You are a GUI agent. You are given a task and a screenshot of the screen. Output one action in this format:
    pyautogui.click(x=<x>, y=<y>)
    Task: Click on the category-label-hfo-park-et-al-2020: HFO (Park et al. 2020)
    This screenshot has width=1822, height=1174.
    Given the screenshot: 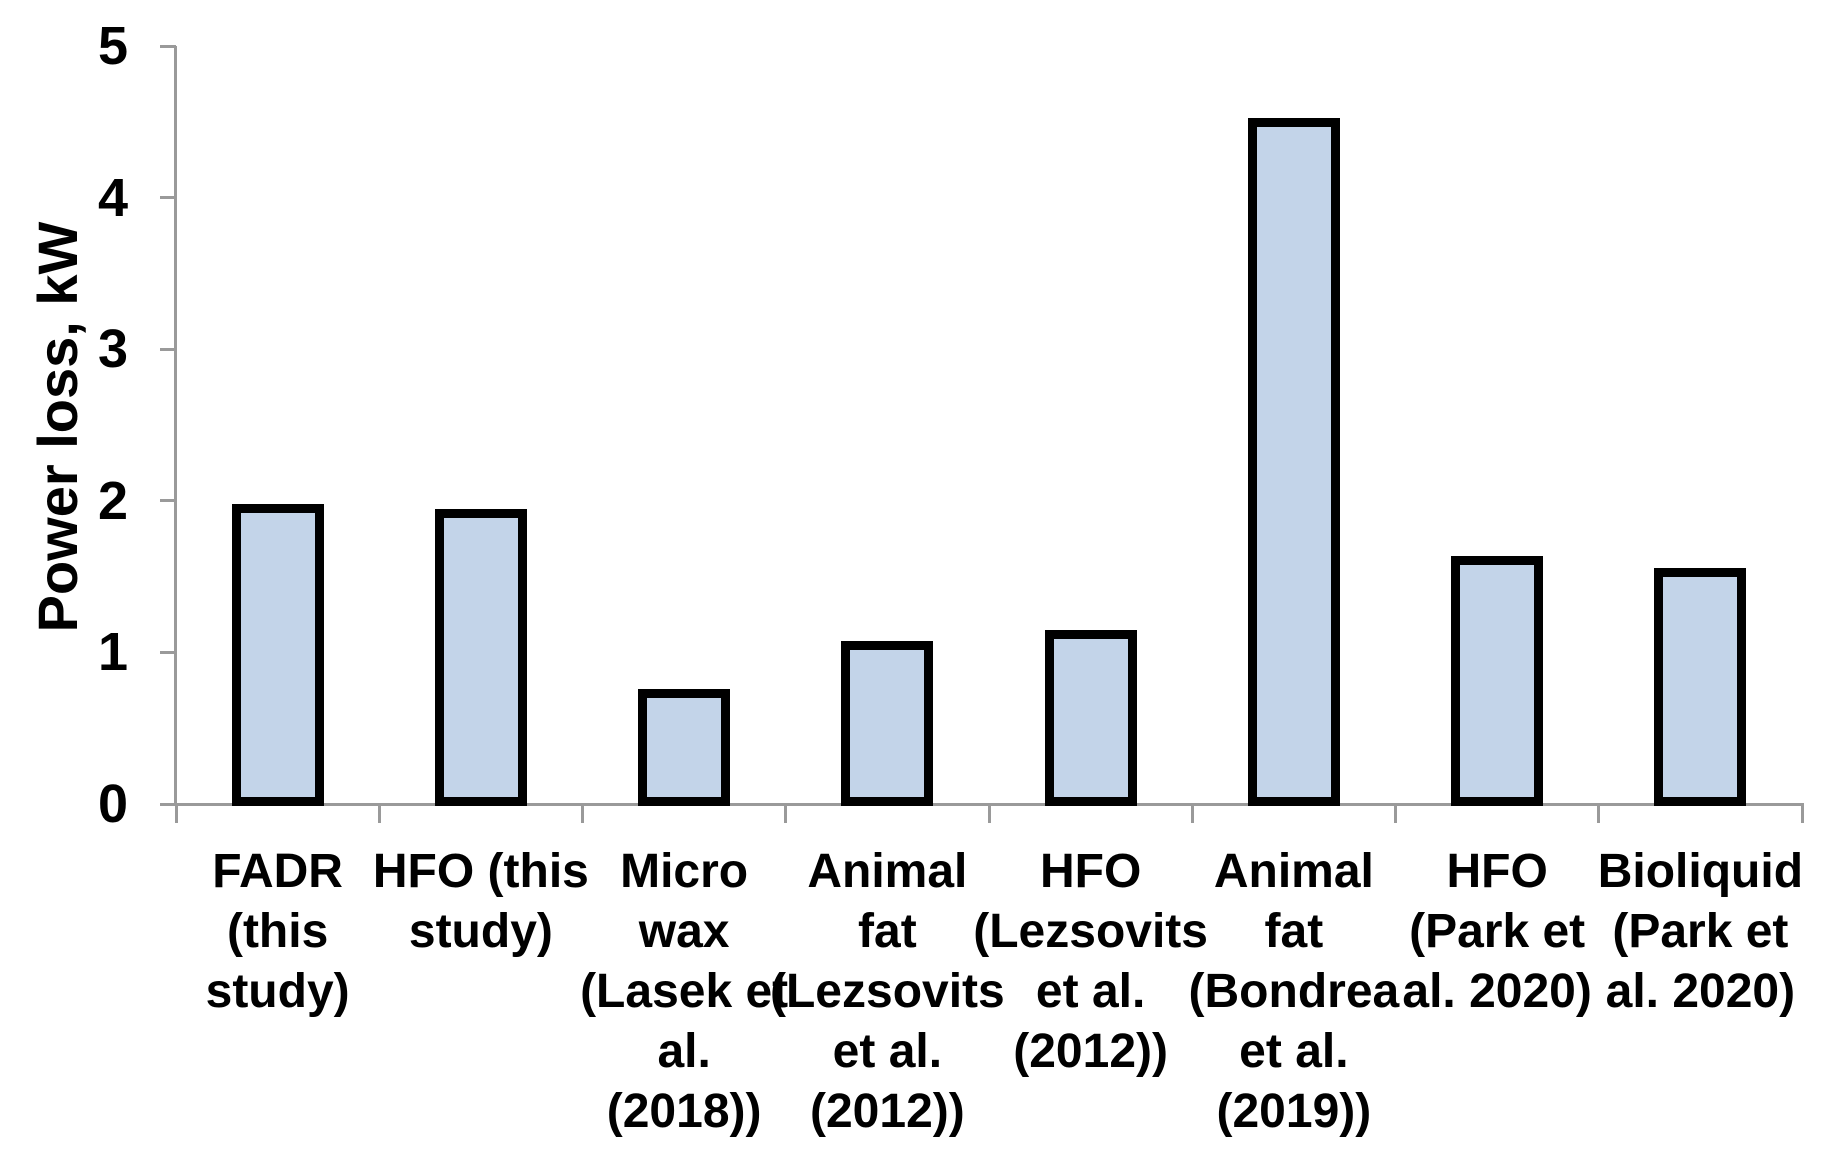 What is the action you would take?
    pyautogui.click(x=1497, y=931)
    